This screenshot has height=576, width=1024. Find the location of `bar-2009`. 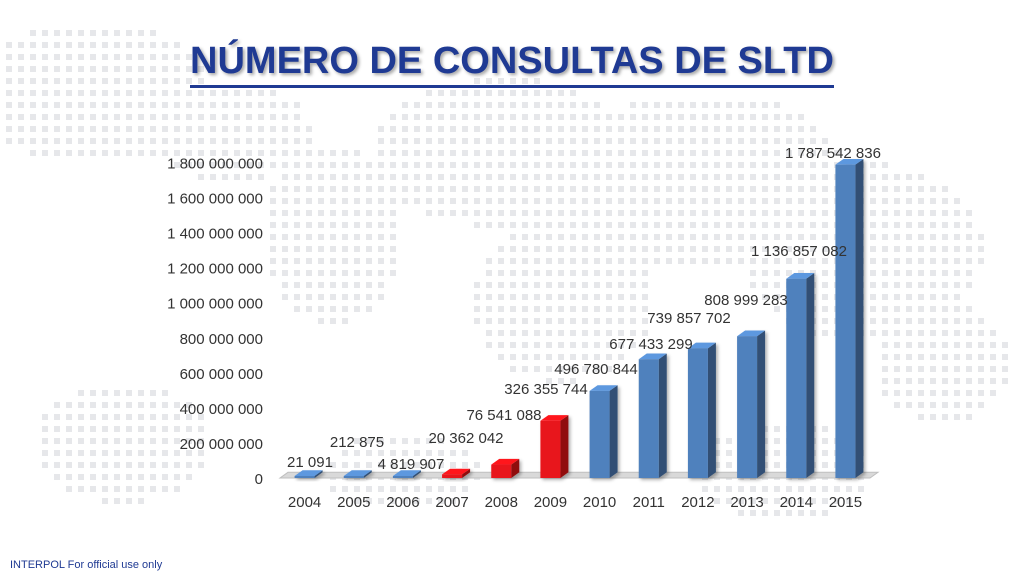

bar-2009 is located at coordinates (554, 446).